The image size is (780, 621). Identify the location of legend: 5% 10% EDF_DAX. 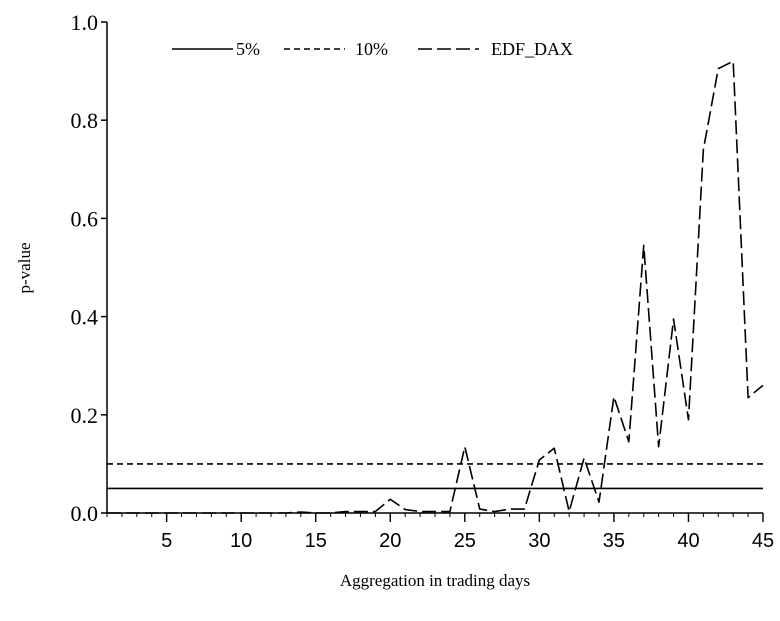
(372, 49).